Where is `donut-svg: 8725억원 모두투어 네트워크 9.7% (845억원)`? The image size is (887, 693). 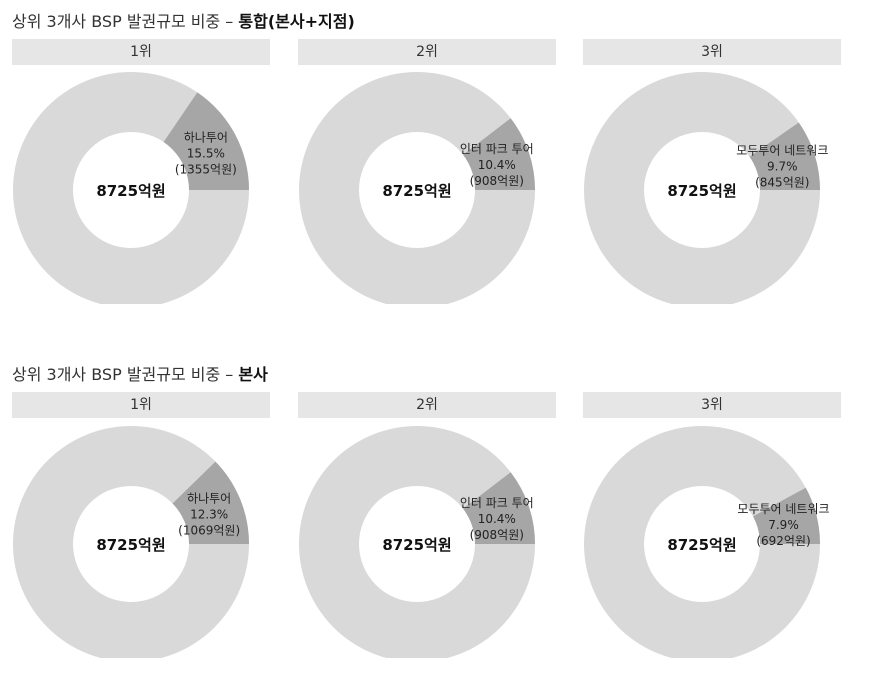
donut-svg: 8725억원 모두투어 네트워크 9.7% (845억원) is located at coordinates (706, 190).